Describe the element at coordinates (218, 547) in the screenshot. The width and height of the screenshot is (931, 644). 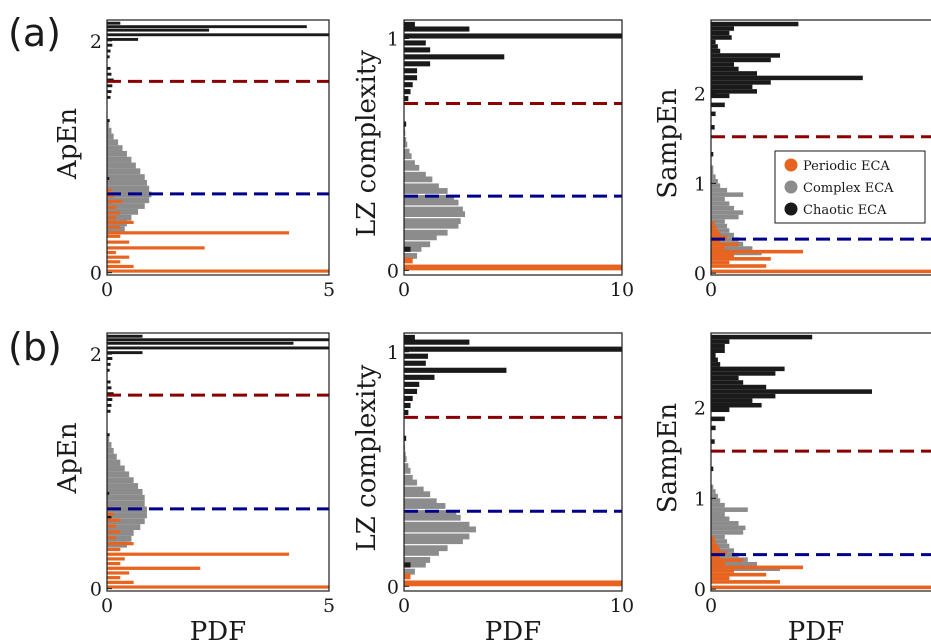
I see `series-periodic` at that location.